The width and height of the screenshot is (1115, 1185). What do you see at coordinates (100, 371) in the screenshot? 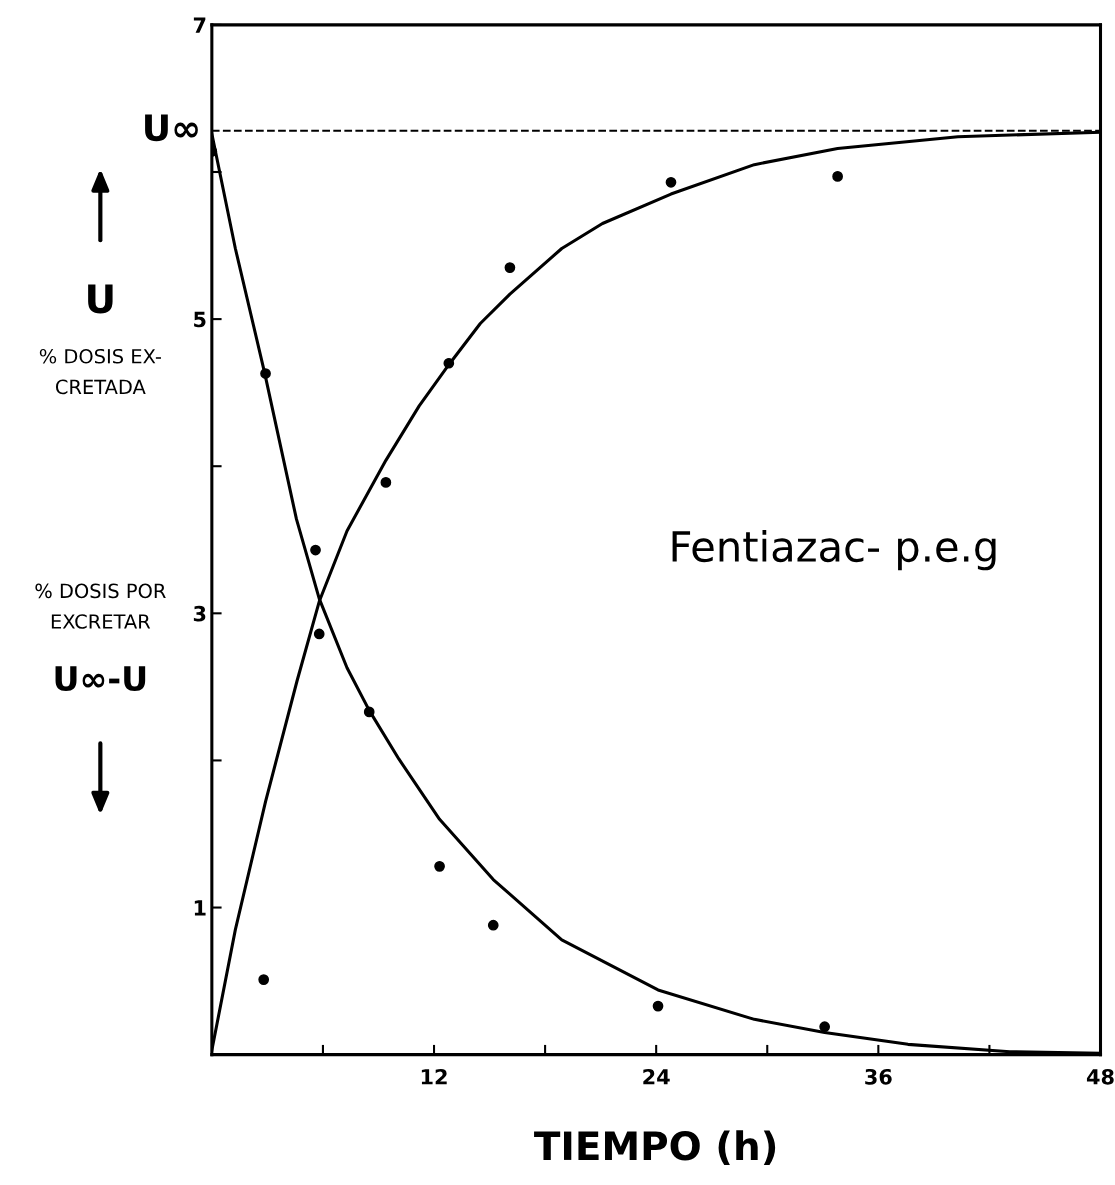
I see `text: % DOSIS EX- CRETADA` at bounding box center [100, 371].